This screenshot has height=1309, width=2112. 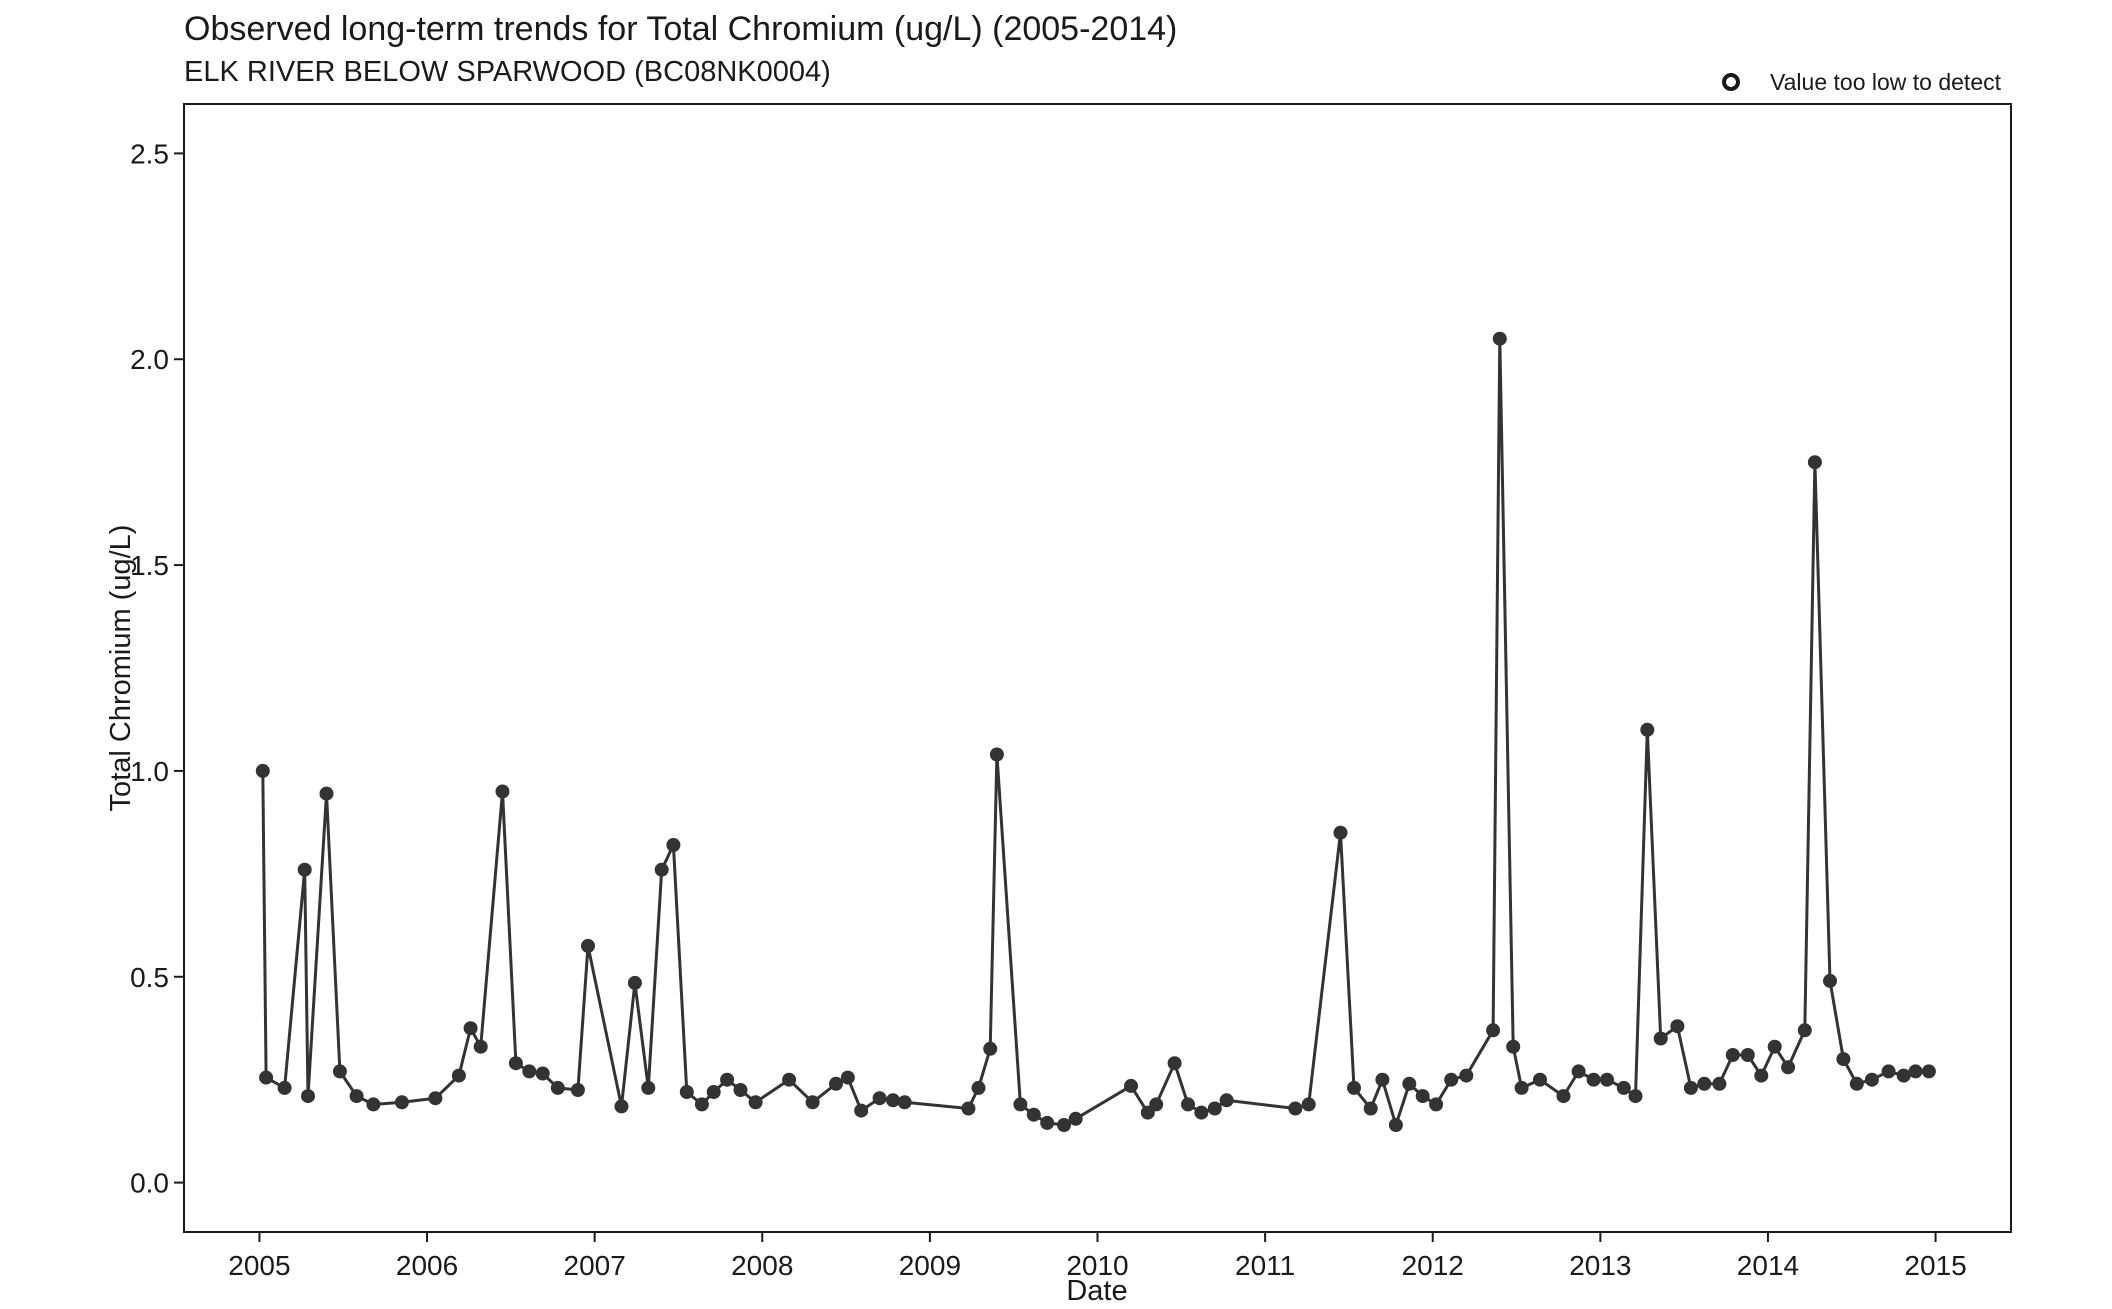 What do you see at coordinates (149, 771) in the screenshot?
I see `y-tick-label: 1.0` at bounding box center [149, 771].